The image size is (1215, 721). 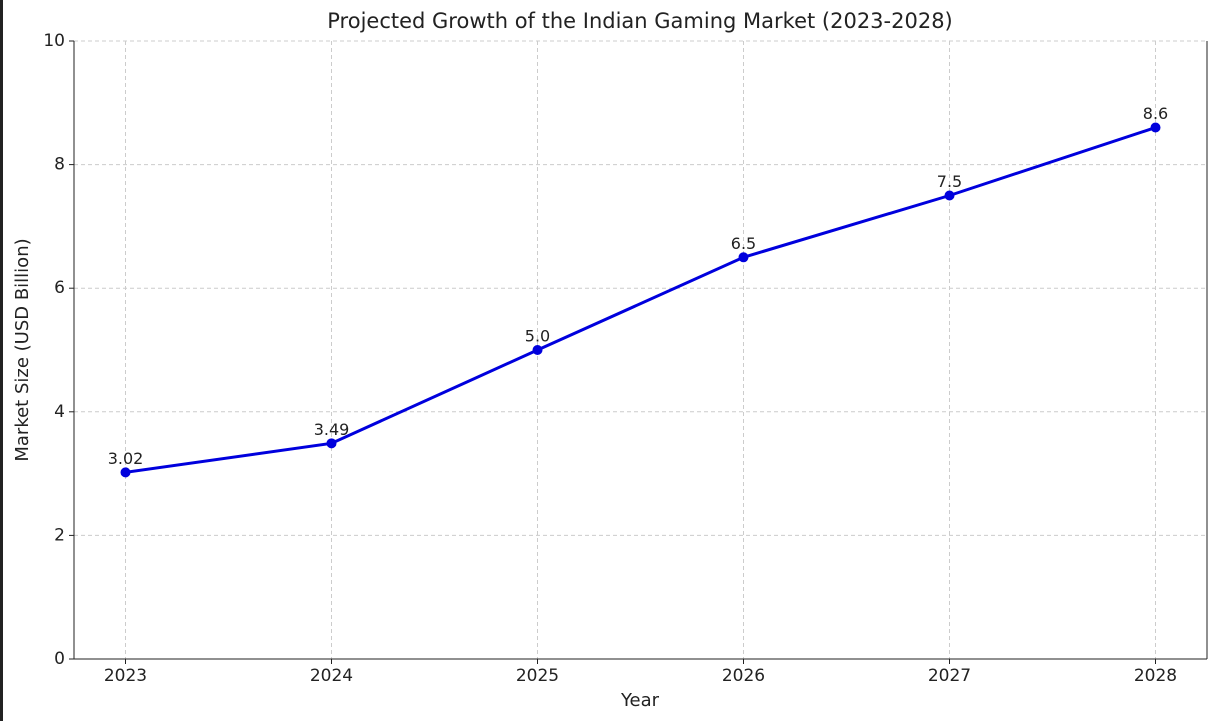 I want to click on data-label: 3.49, so click(x=332, y=429).